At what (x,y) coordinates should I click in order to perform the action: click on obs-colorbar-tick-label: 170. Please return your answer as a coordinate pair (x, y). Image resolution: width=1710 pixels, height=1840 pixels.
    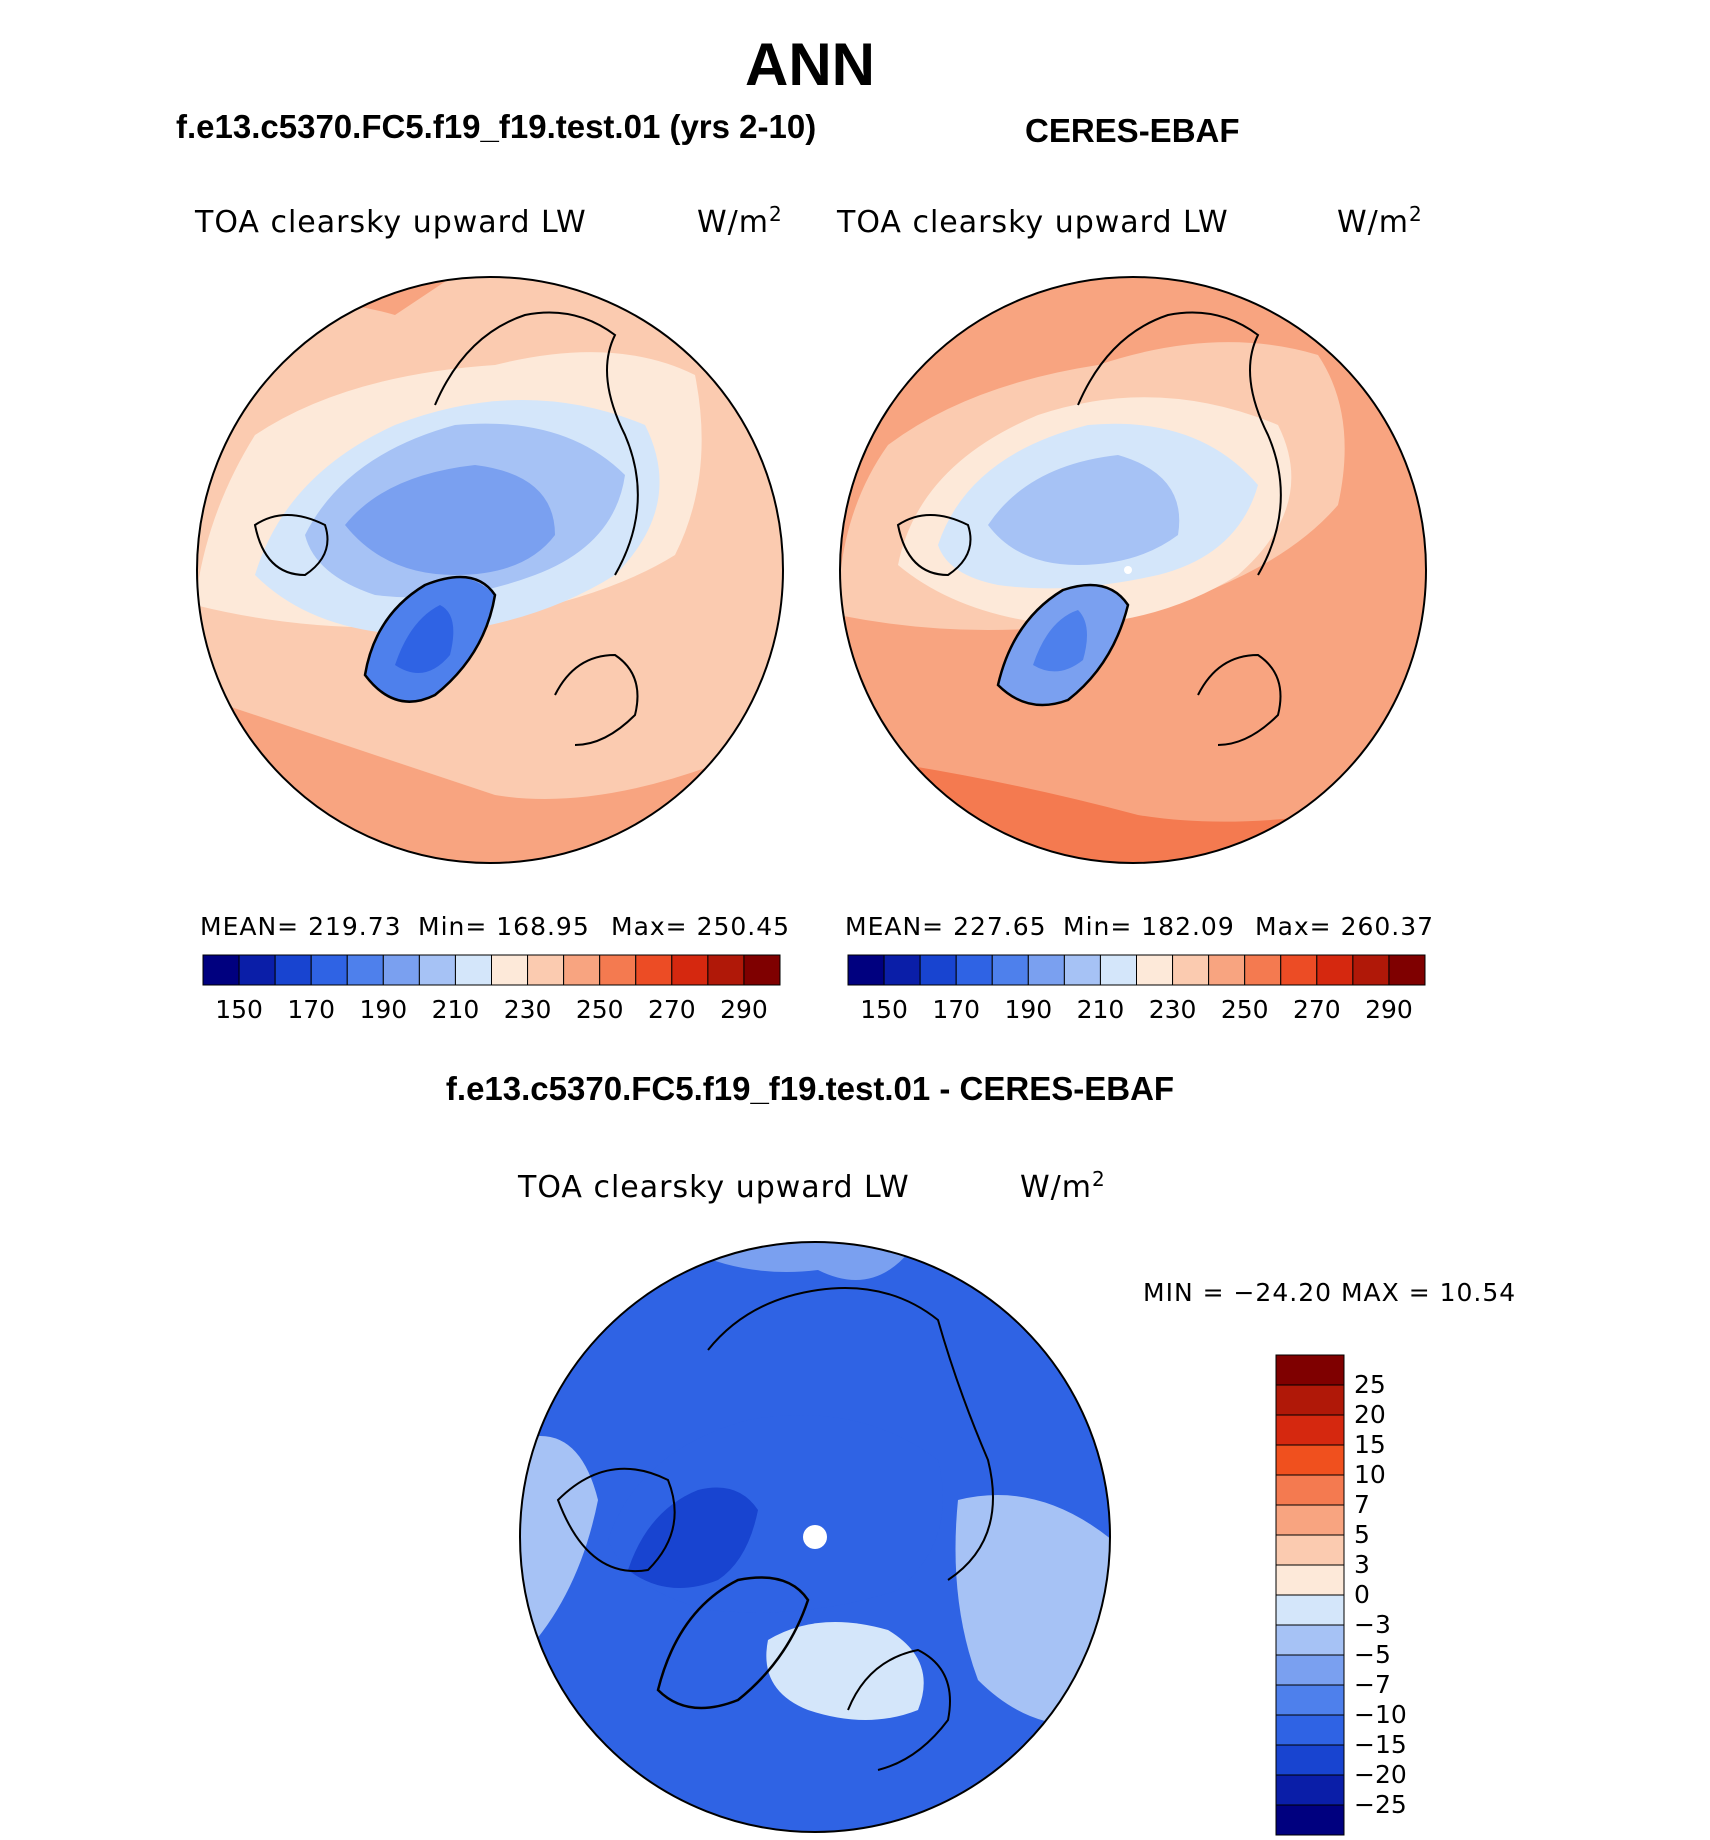
    Looking at the image, I should click on (956, 1009).